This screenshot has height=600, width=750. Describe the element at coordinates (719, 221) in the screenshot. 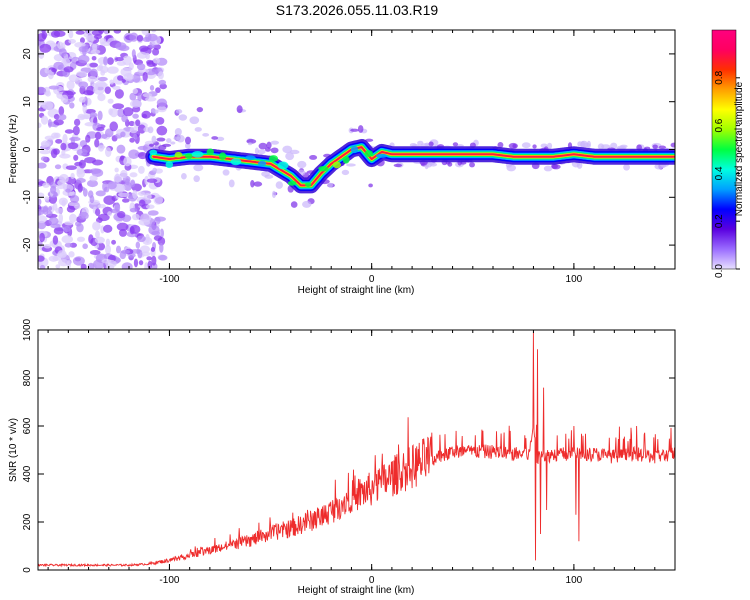

I see `colorbar-tick-label: 0.2` at that location.